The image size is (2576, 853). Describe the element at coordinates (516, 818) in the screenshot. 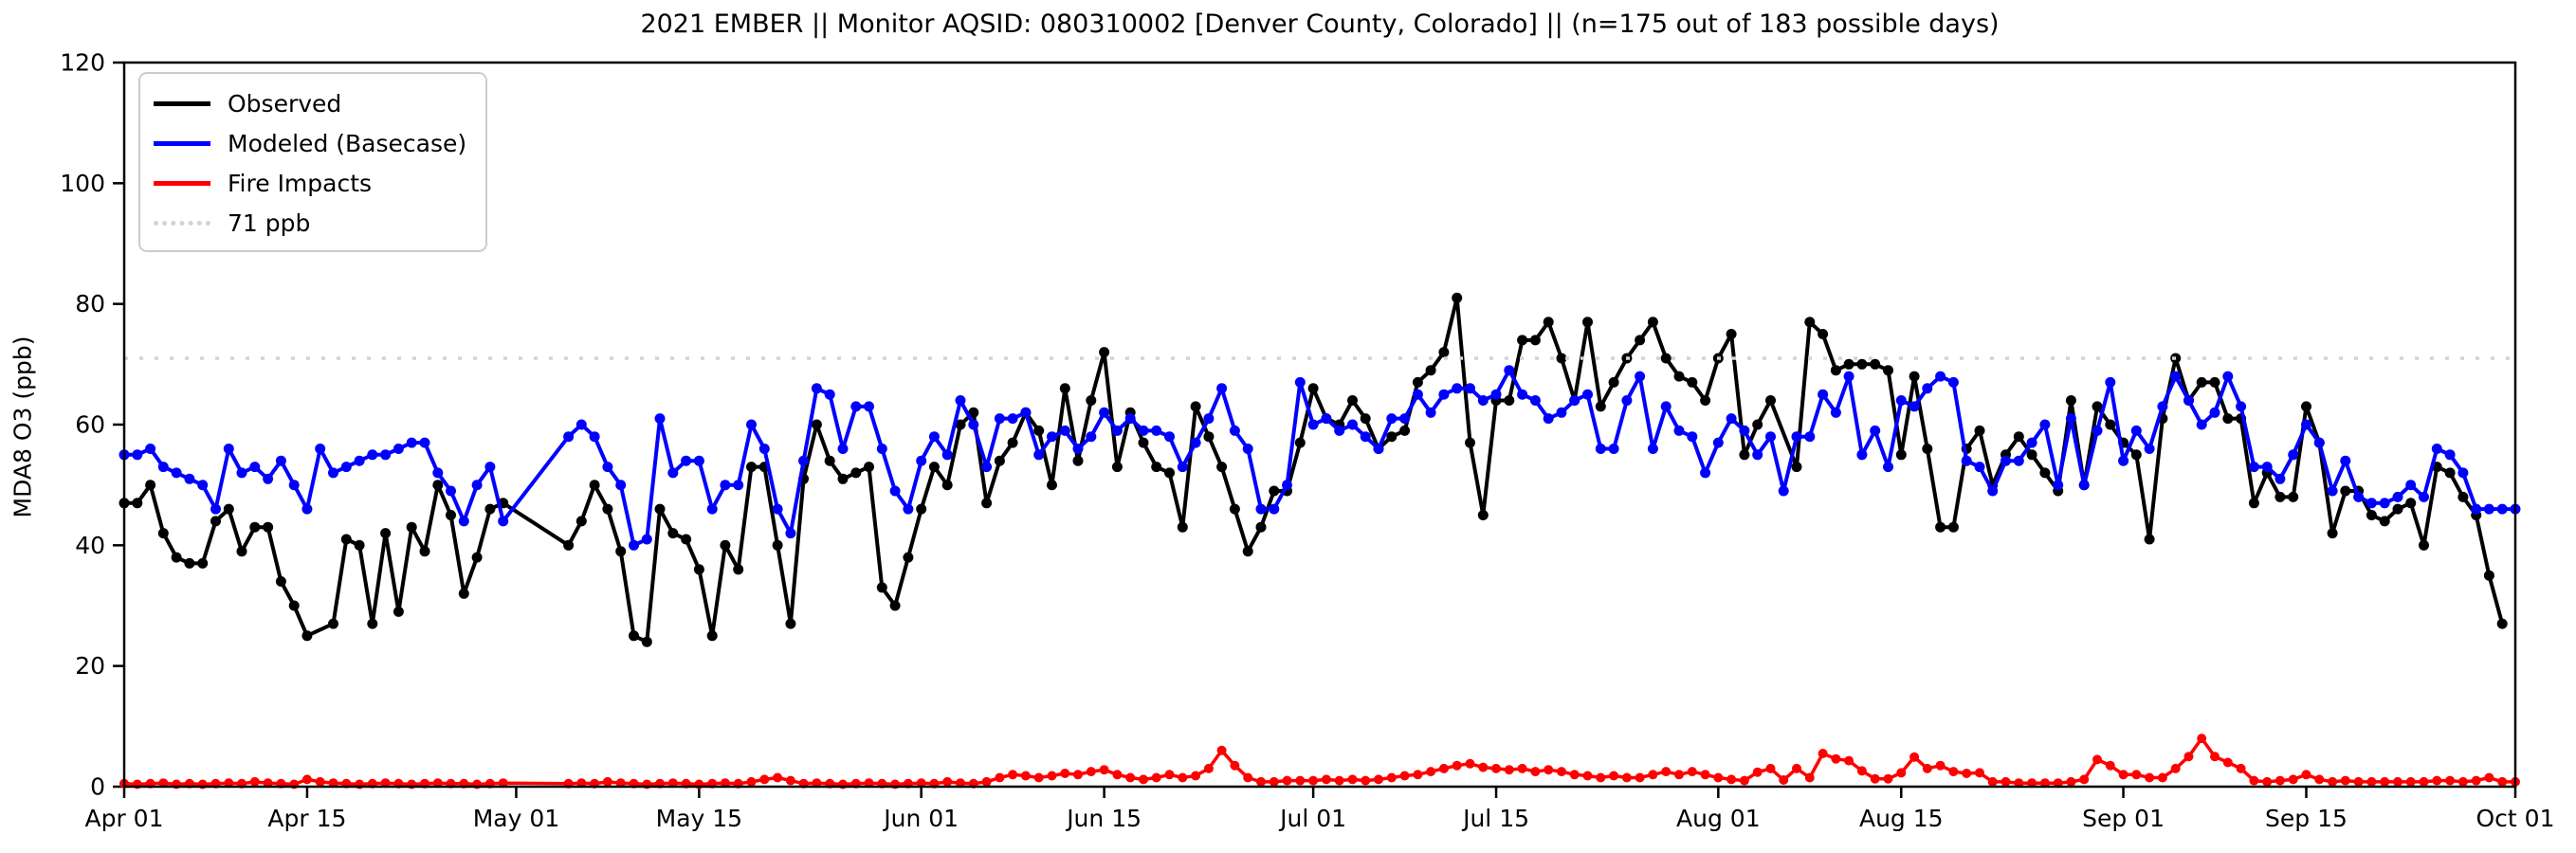

I see `x-tick-label: May 01` at that location.